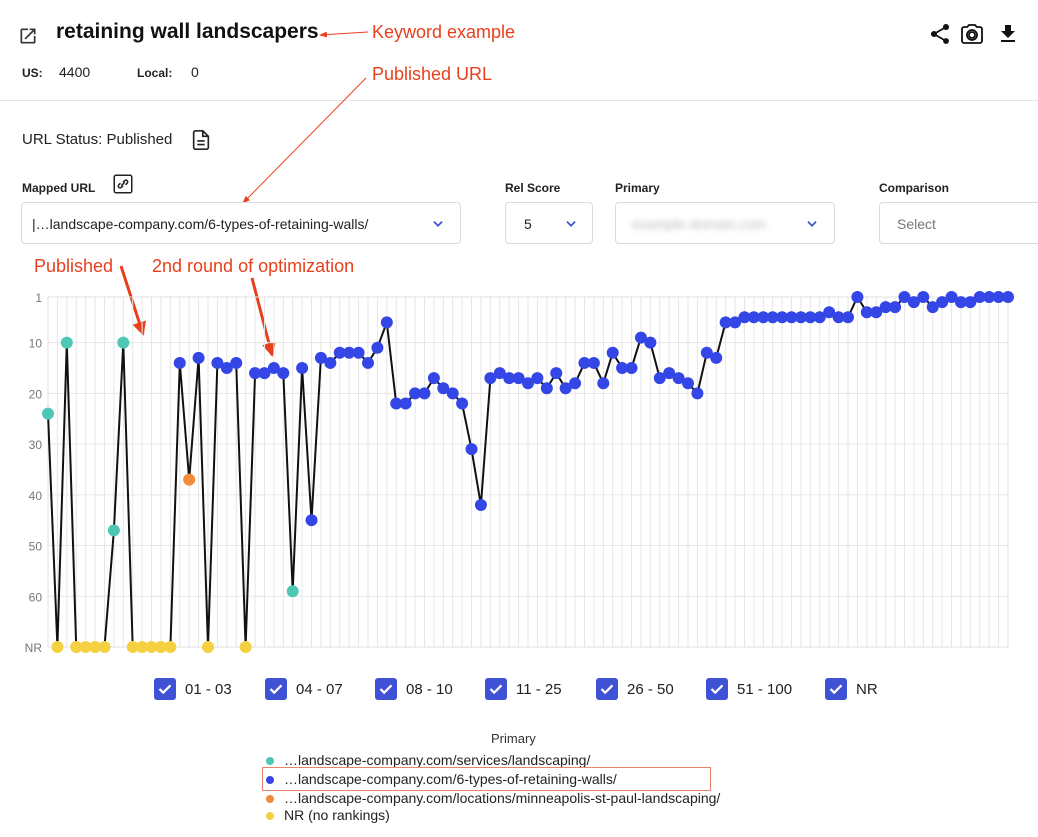 The image size is (1038, 837). What do you see at coordinates (201, 140) in the screenshot?
I see `document-icon` at bounding box center [201, 140].